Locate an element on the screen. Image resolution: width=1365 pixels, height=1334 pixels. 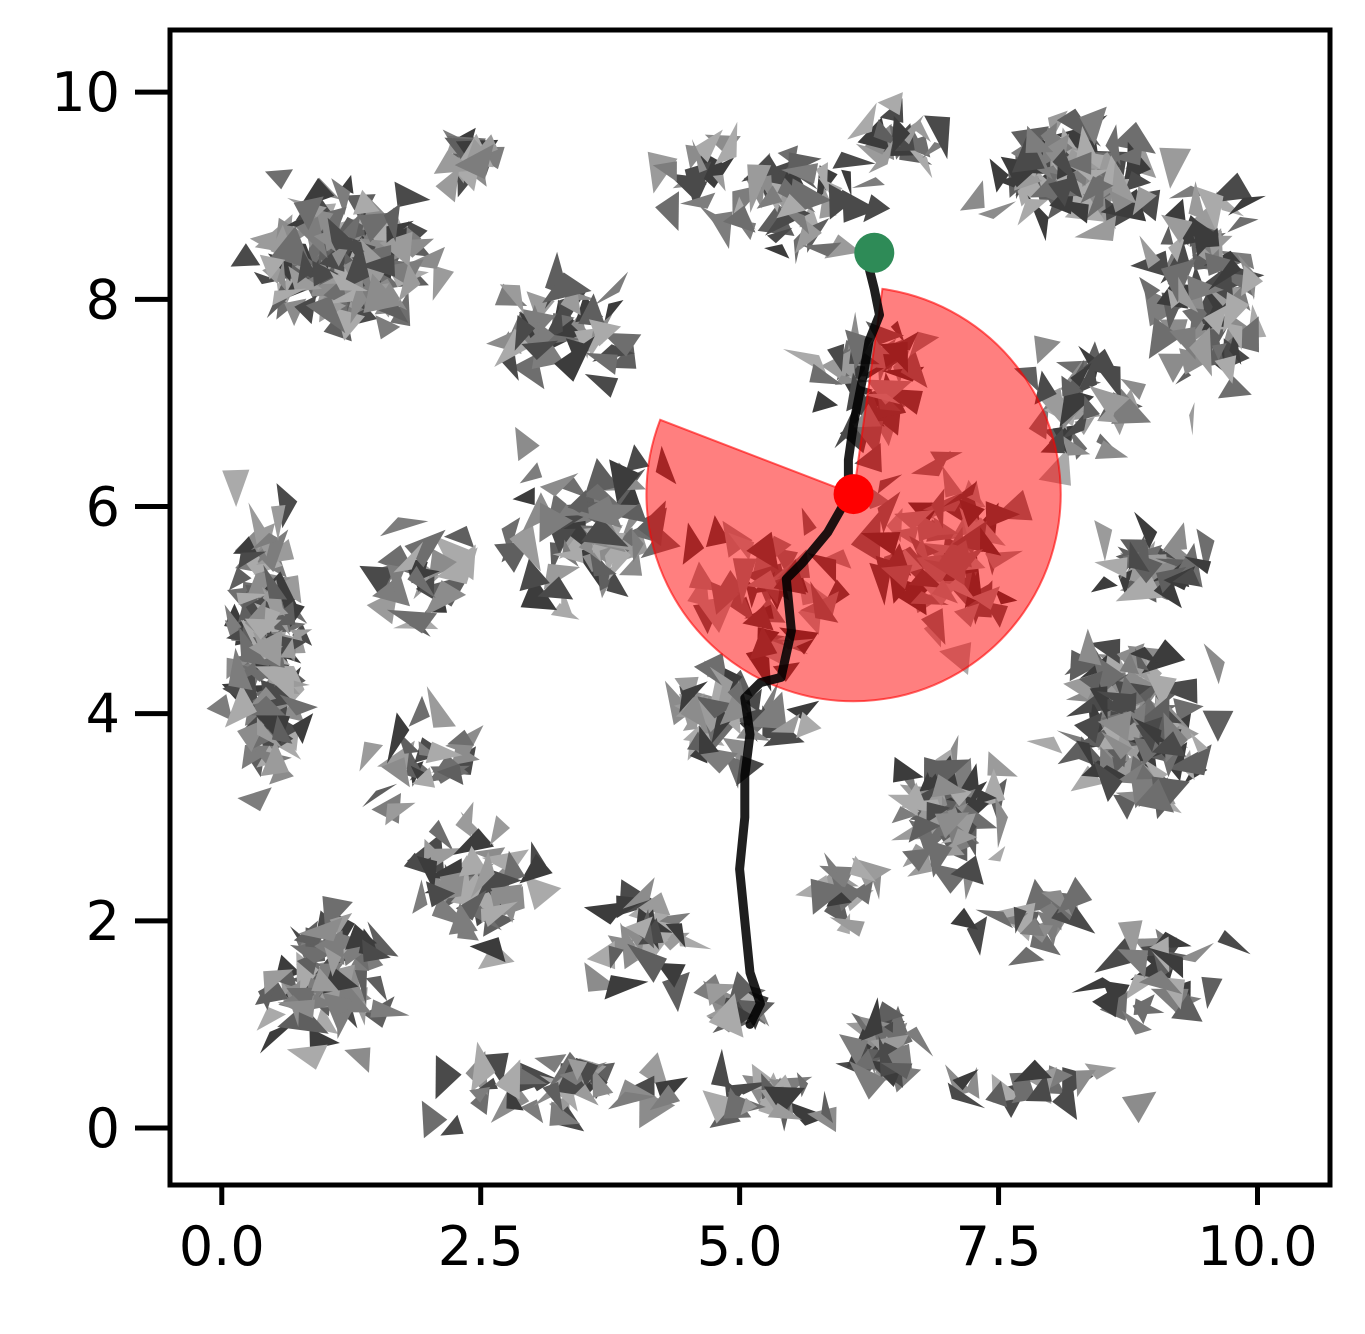
x-axis: 0.0 2.5 5.0 7.5 10.0 is located at coordinates (748, 1231).